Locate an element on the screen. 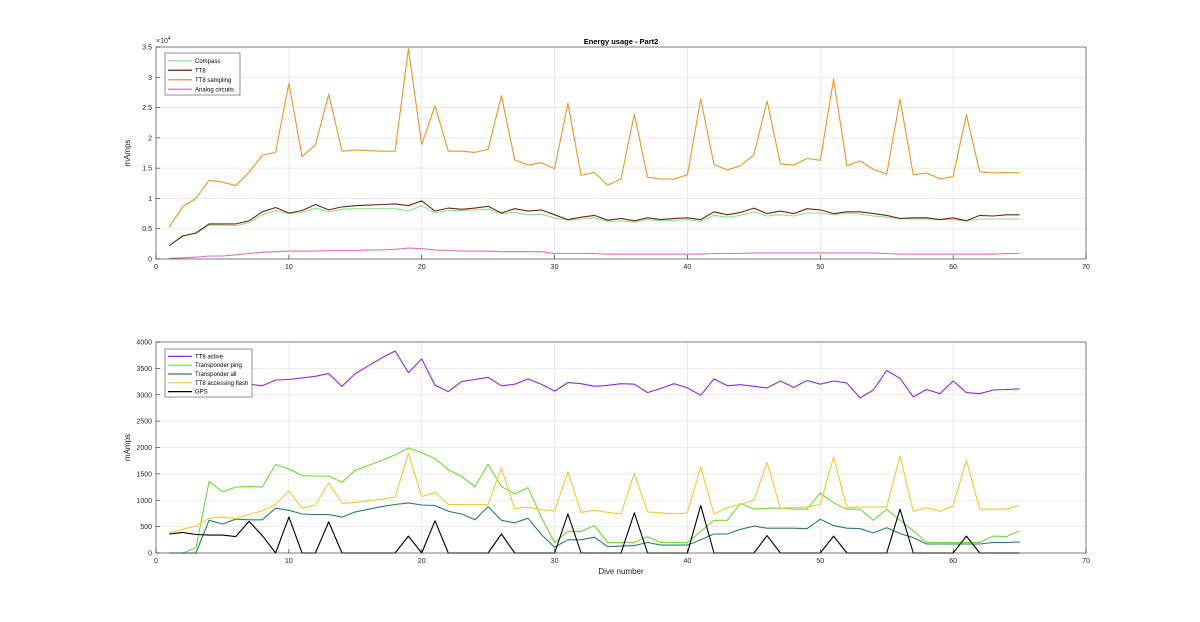 The width and height of the screenshot is (1200, 622). top-ytick-label-2: 1 is located at coordinates (150, 199).